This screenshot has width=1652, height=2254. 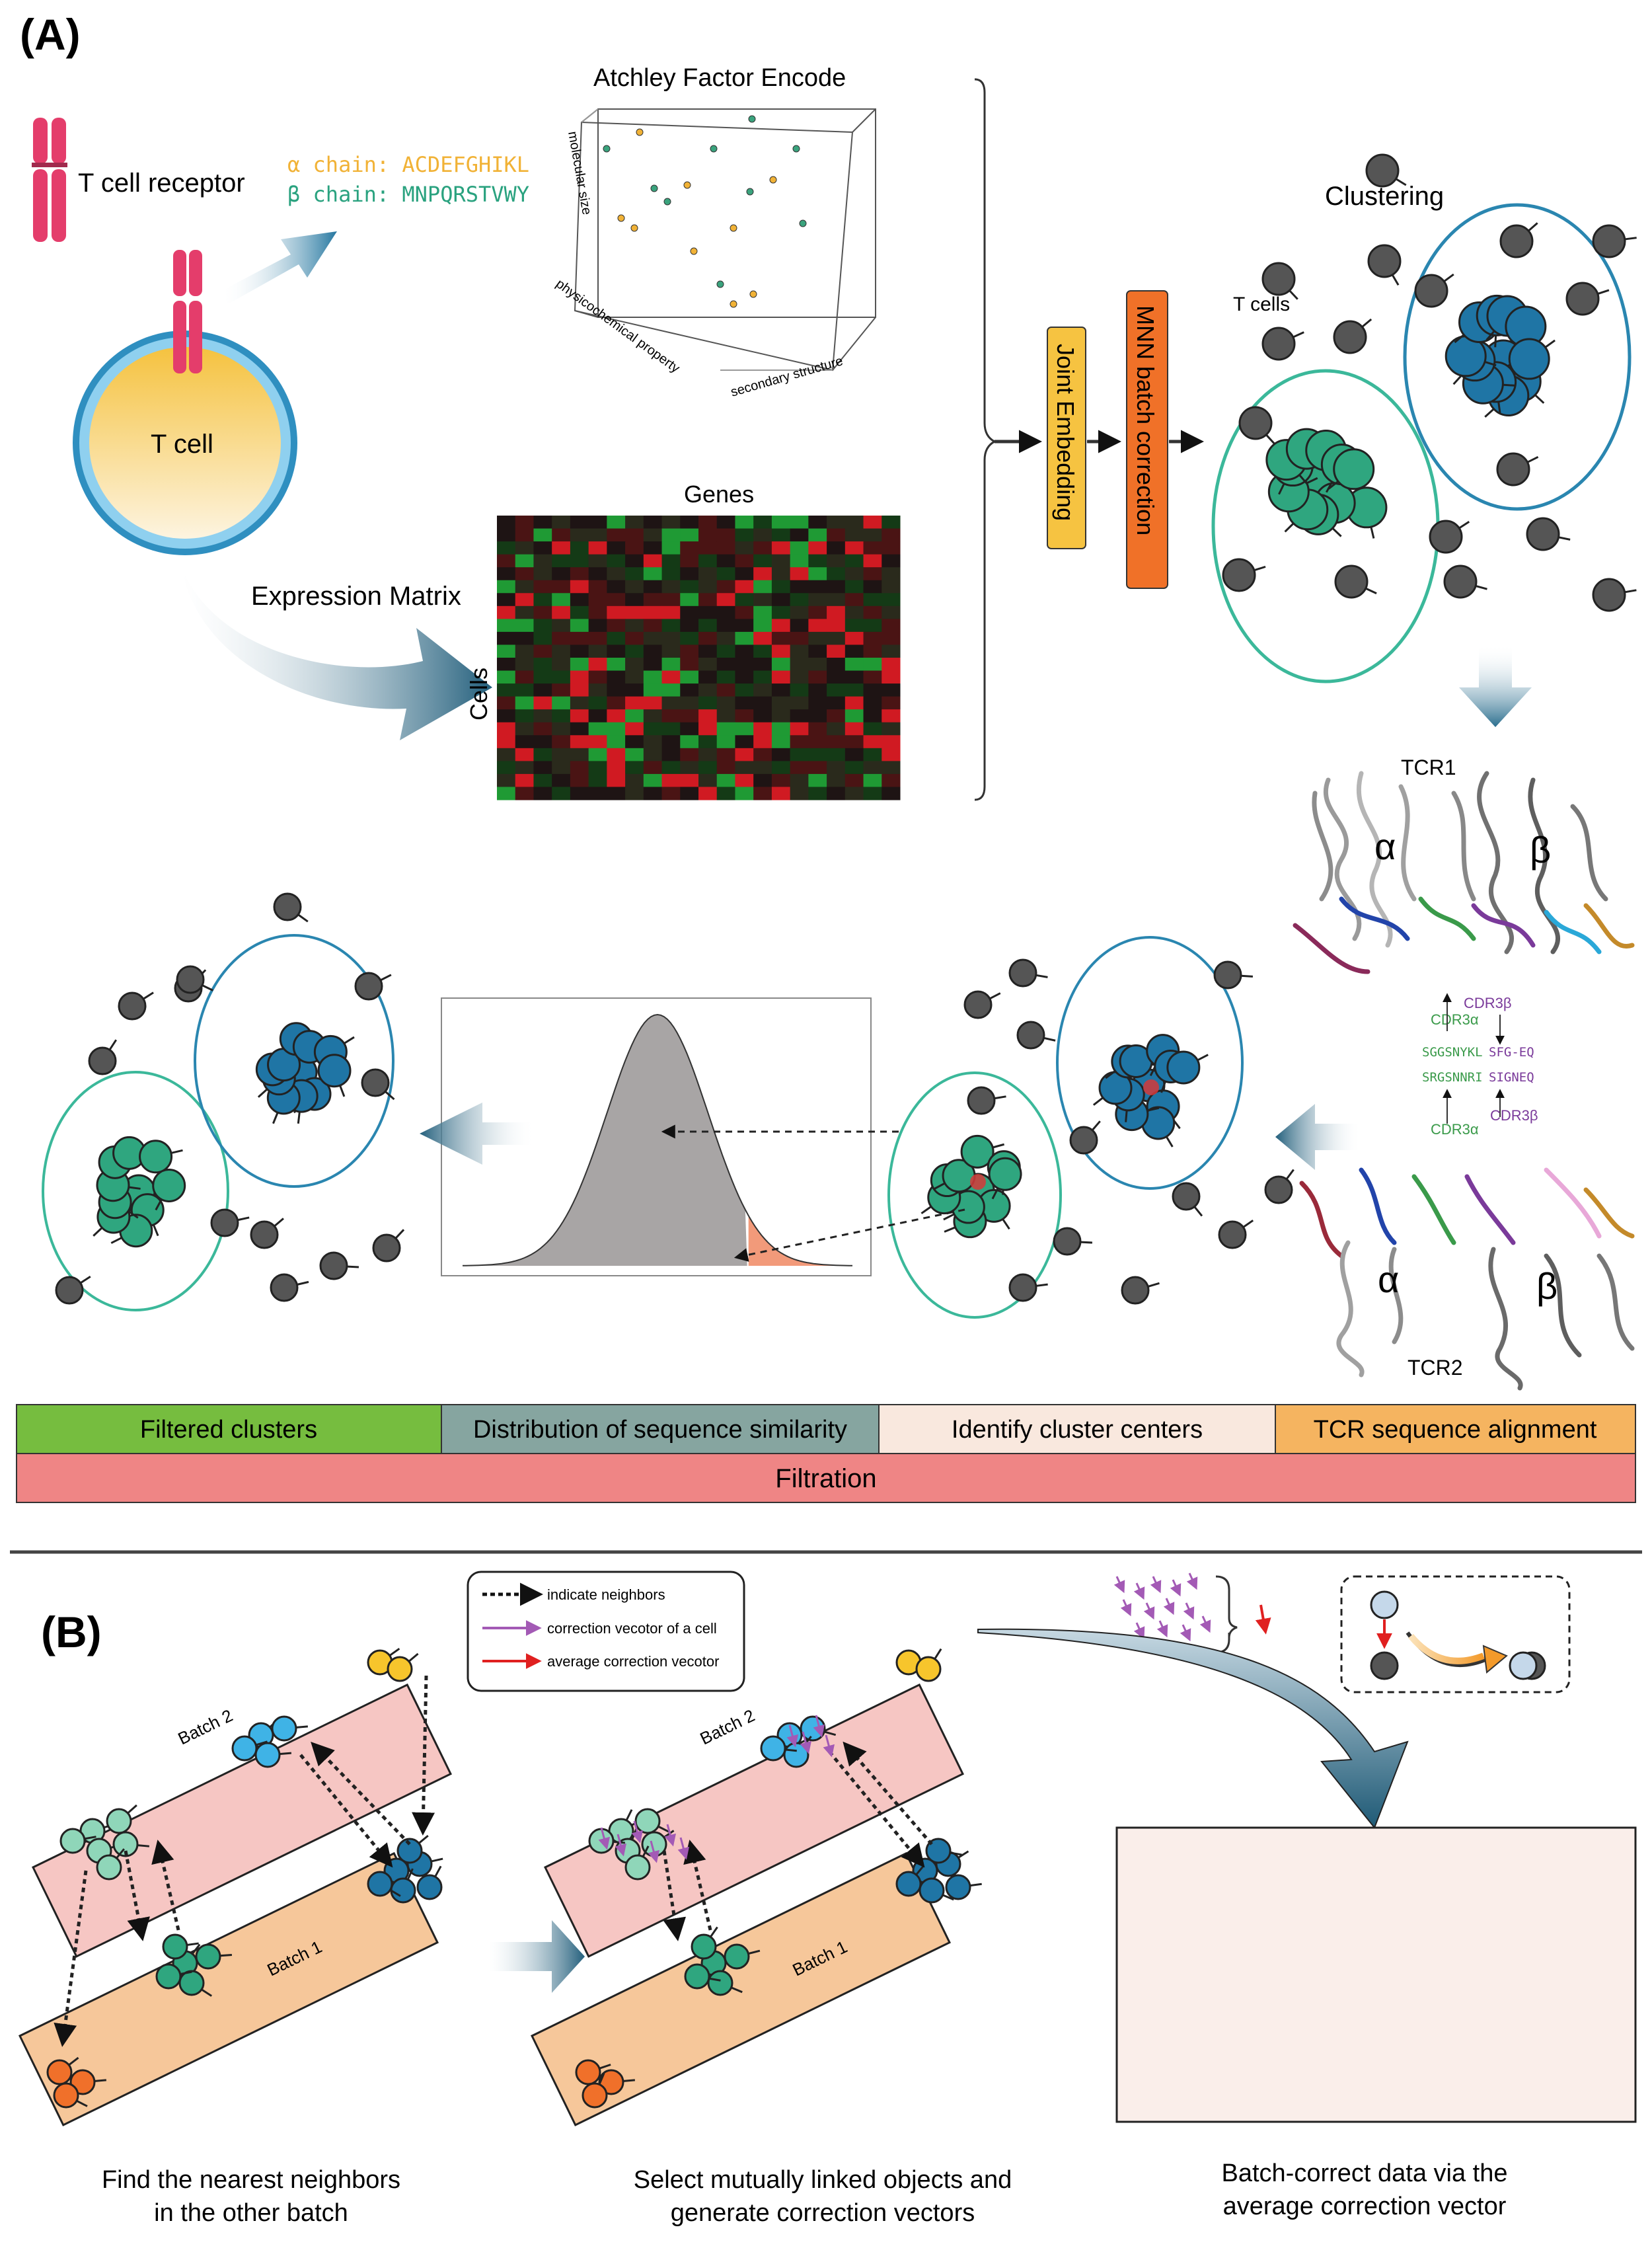 What do you see at coordinates (823, 2213) in the screenshot?
I see `caption2-line2: generate correction vectors` at bounding box center [823, 2213].